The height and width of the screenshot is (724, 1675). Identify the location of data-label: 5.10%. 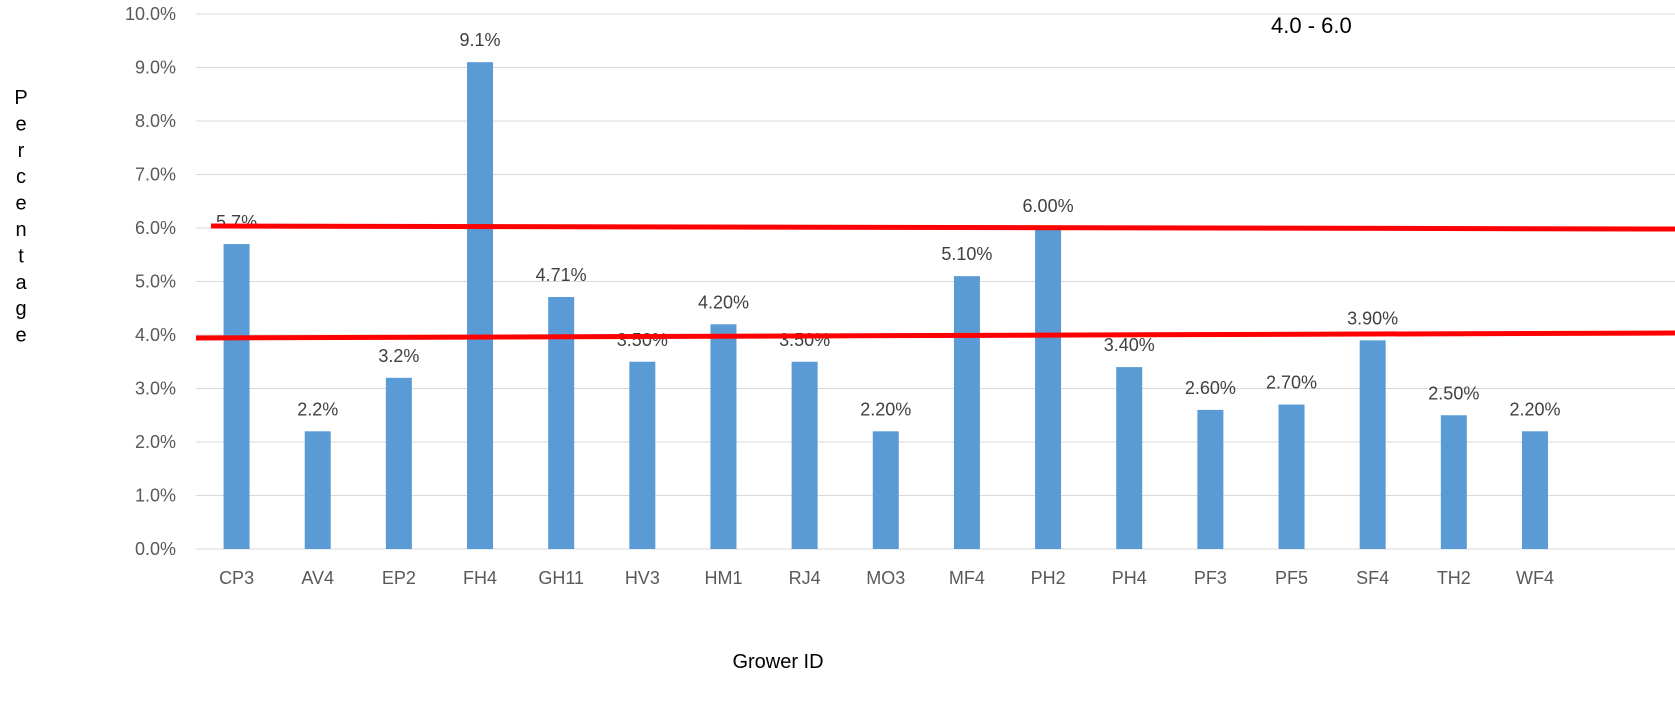
(966, 254).